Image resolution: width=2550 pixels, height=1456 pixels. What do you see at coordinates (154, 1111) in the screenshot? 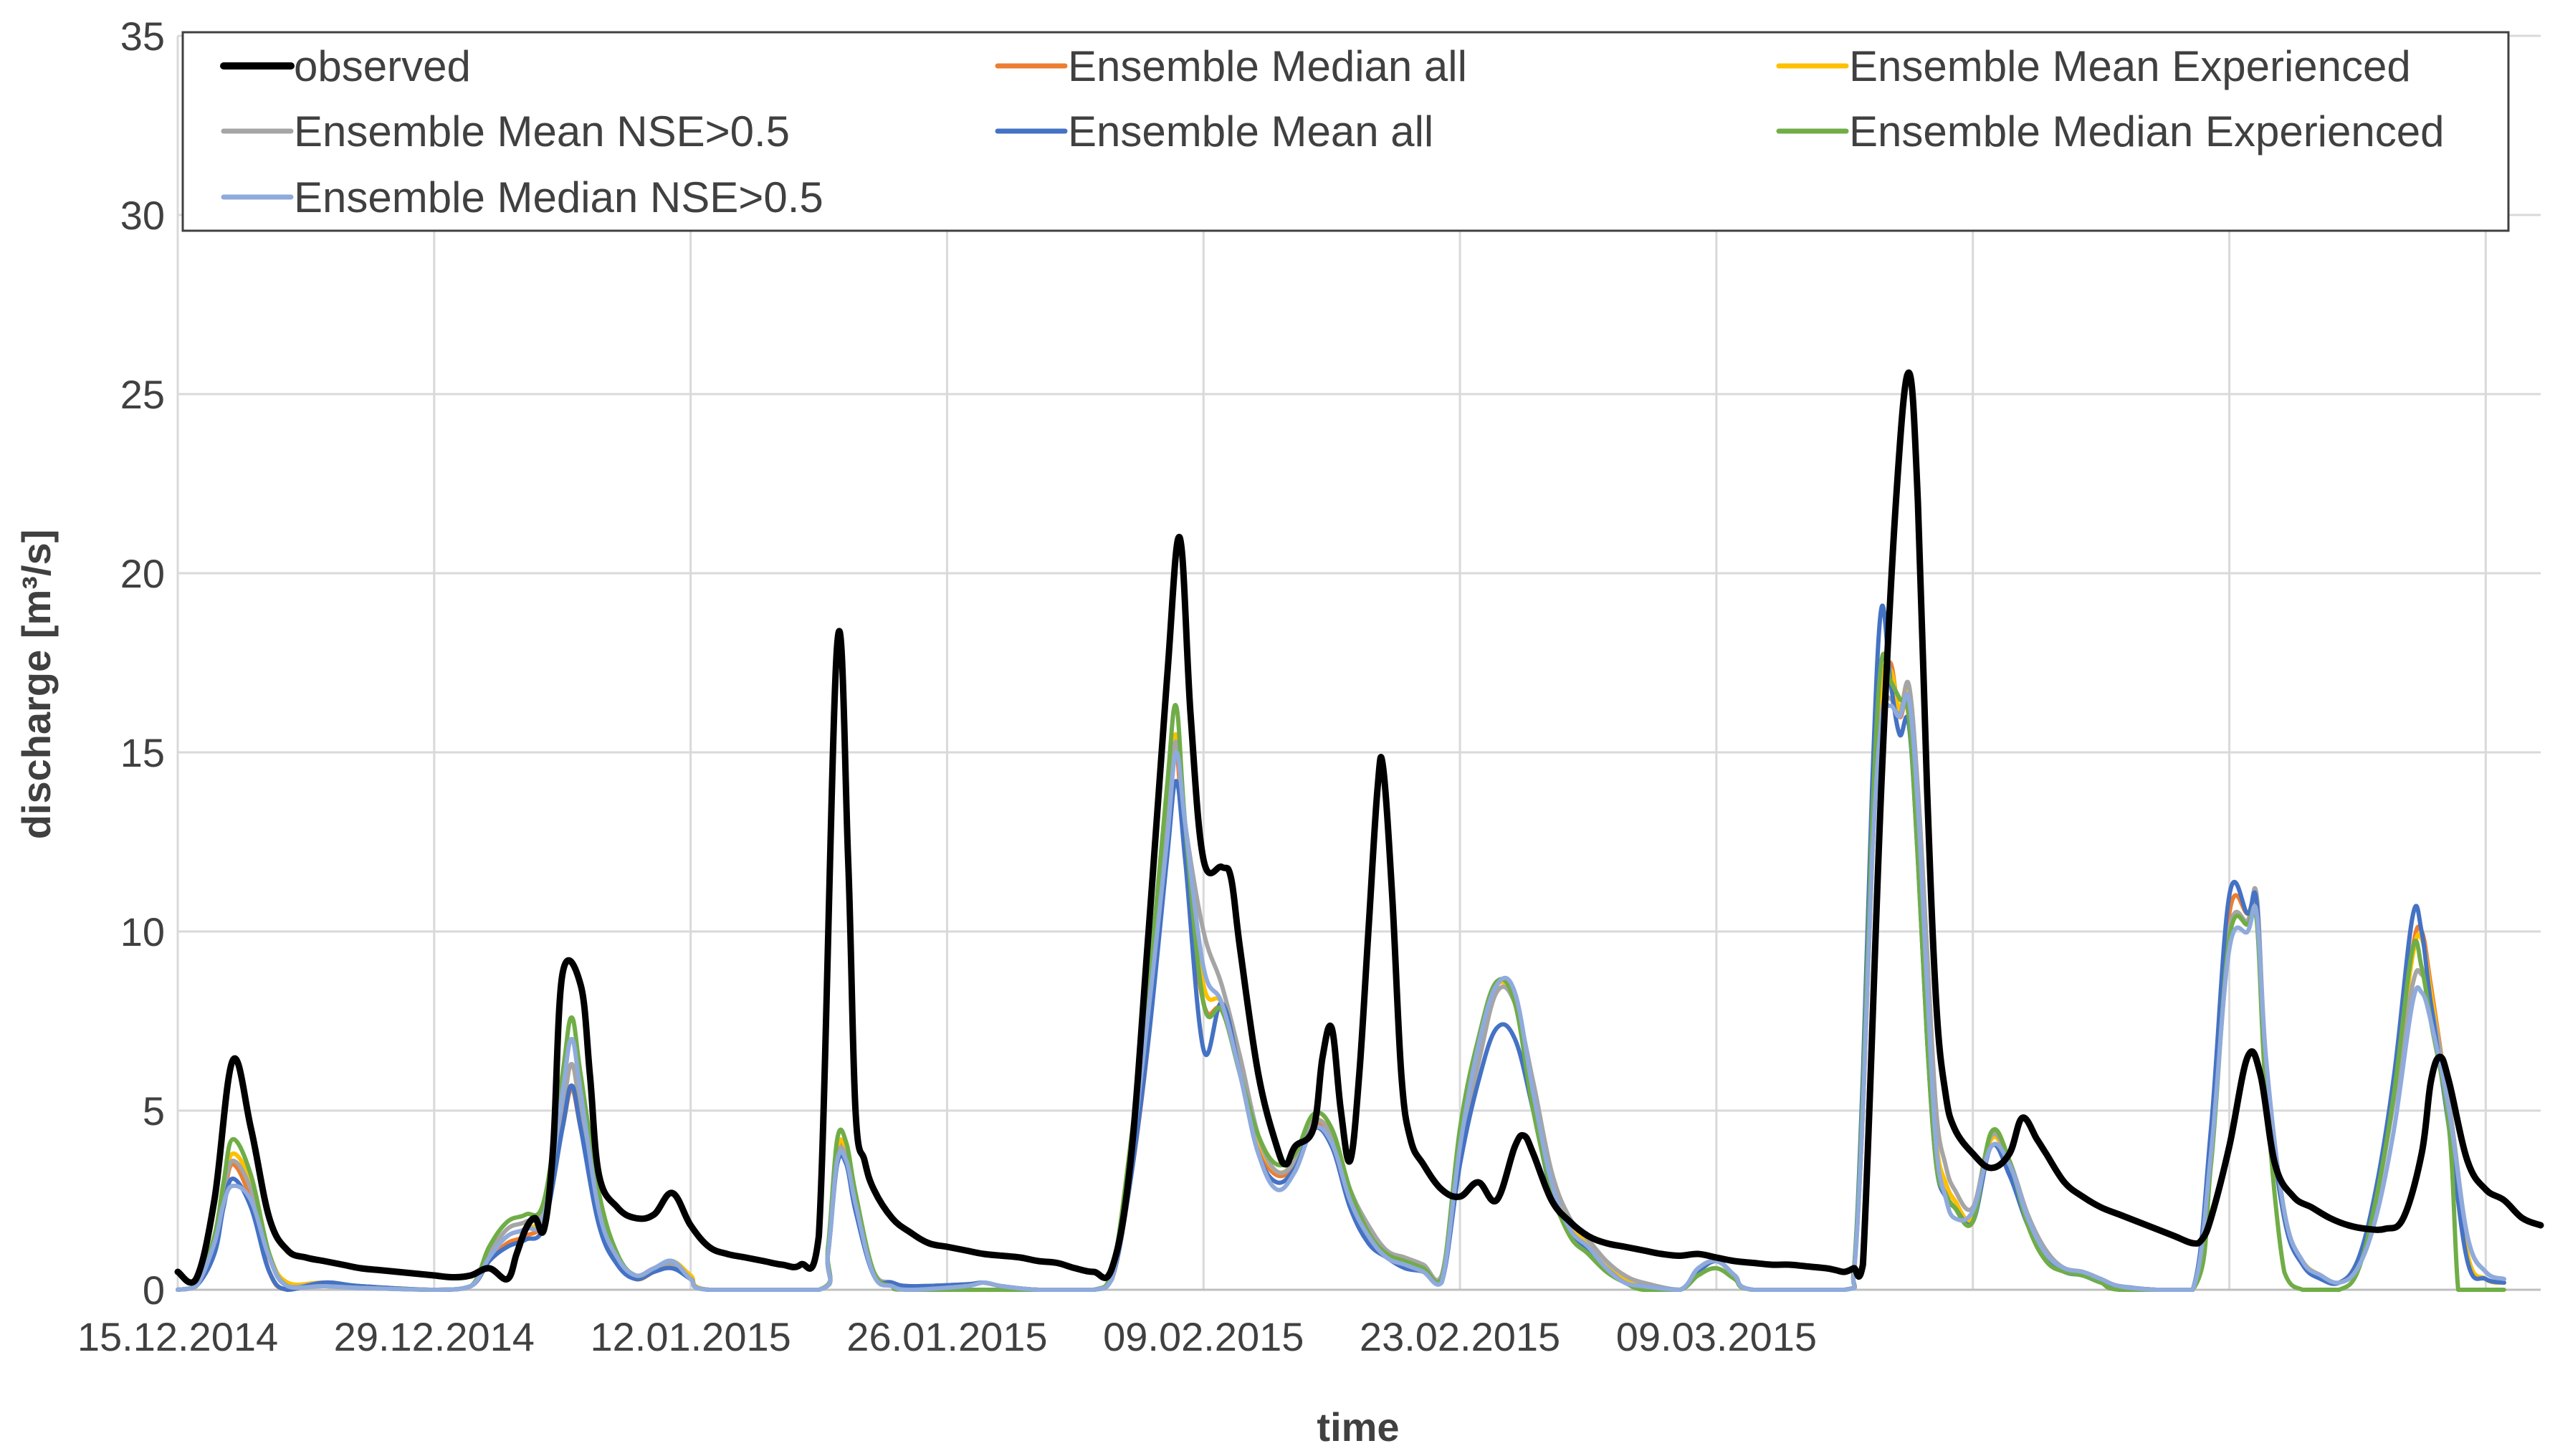
I see `y-tick-label: 5` at bounding box center [154, 1111].